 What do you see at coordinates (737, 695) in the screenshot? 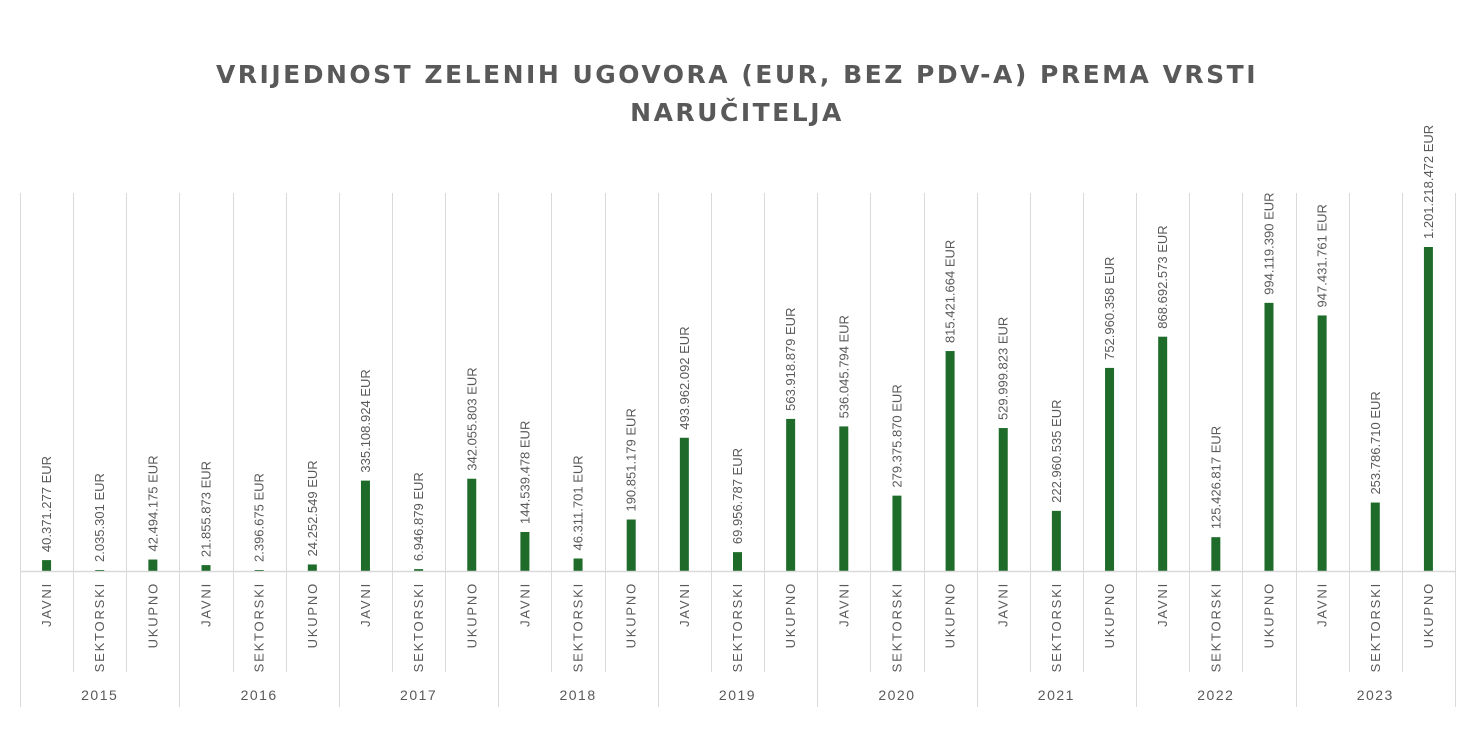
I see `year-label: 2019` at bounding box center [737, 695].